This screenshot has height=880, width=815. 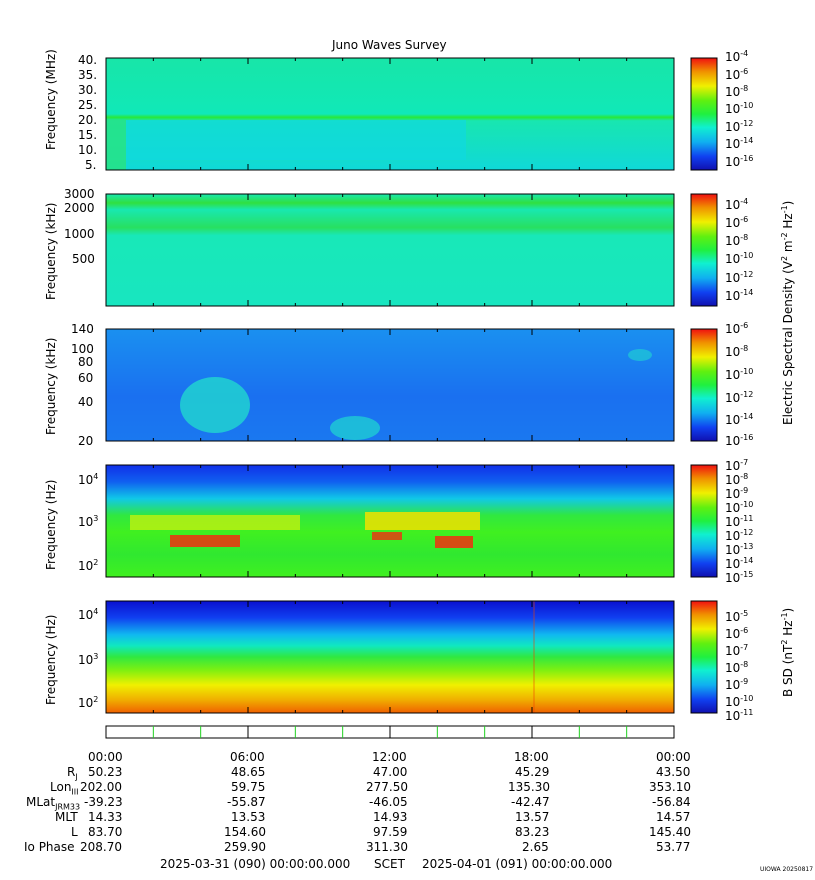 What do you see at coordinates (88, 105) in the screenshot?
I see `ytick-p1-25: 25.` at bounding box center [88, 105].